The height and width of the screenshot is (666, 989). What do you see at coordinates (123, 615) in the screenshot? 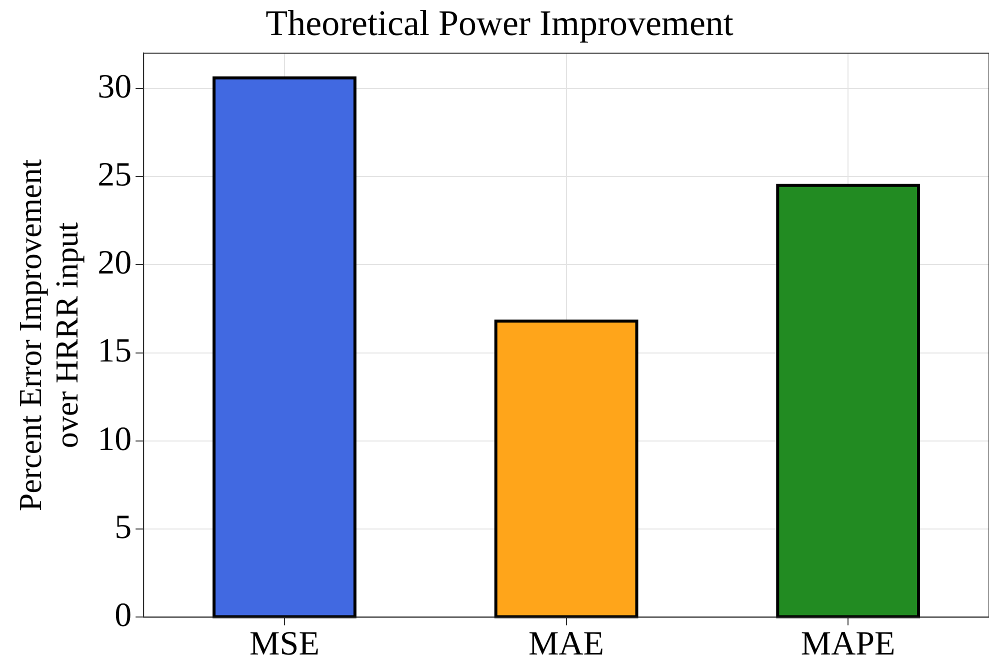
I see `y-tick-label: 0` at bounding box center [123, 615].